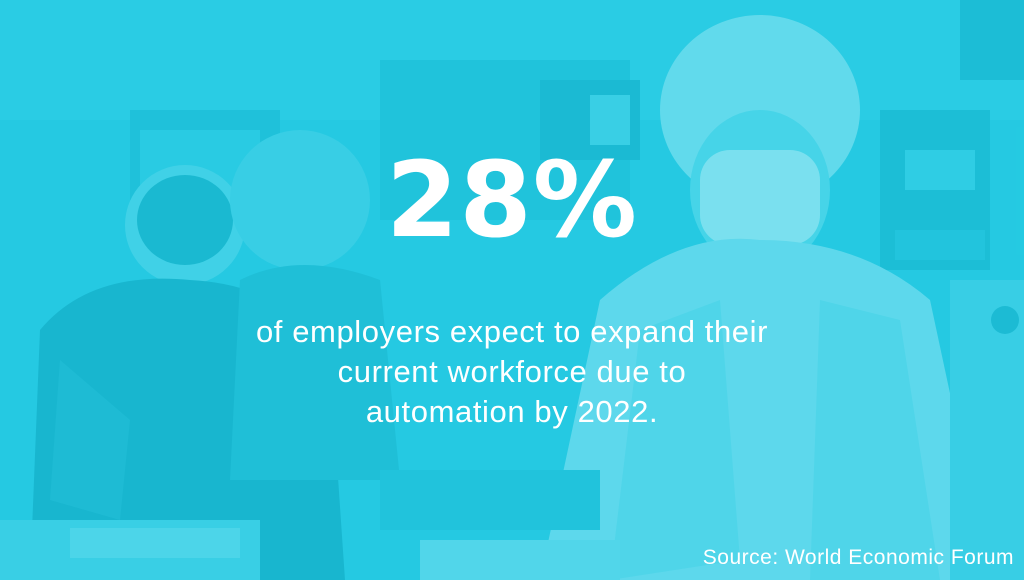  What do you see at coordinates (858, 557) in the screenshot?
I see `source-credit: Source: World Economic Forum` at bounding box center [858, 557].